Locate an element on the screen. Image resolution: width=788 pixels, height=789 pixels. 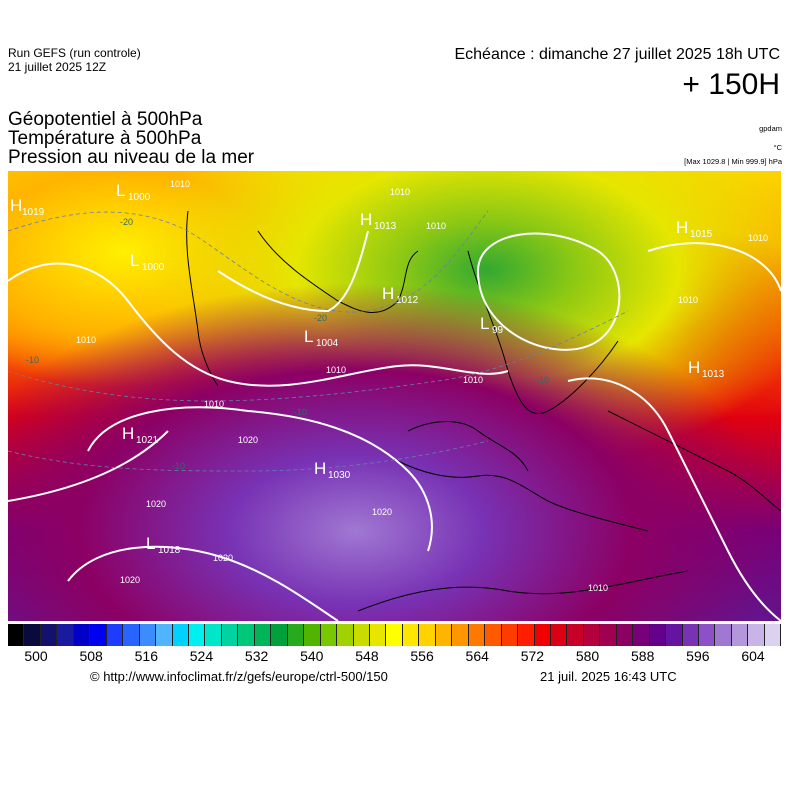
title-geopotential: Géopotentiel à 500hPa is located at coordinates (105, 119).